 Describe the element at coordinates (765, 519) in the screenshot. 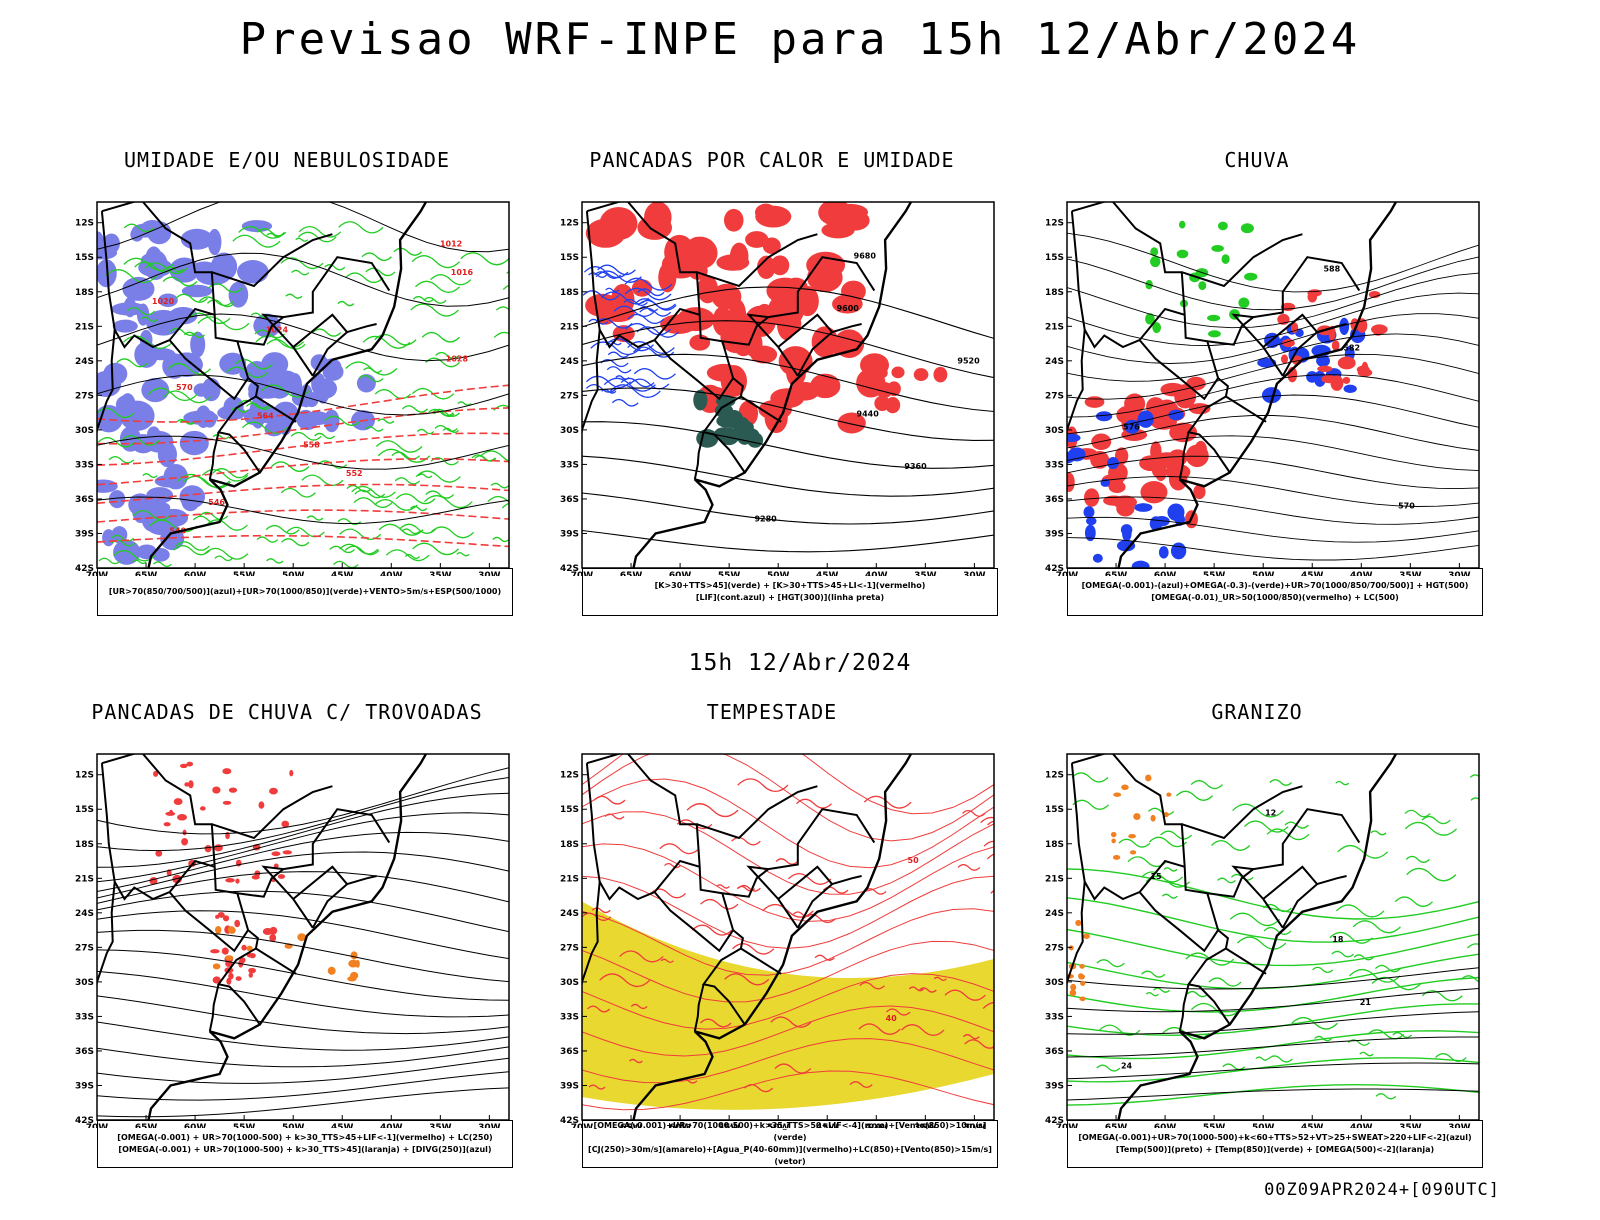

I see `contour-label: 9280` at that location.